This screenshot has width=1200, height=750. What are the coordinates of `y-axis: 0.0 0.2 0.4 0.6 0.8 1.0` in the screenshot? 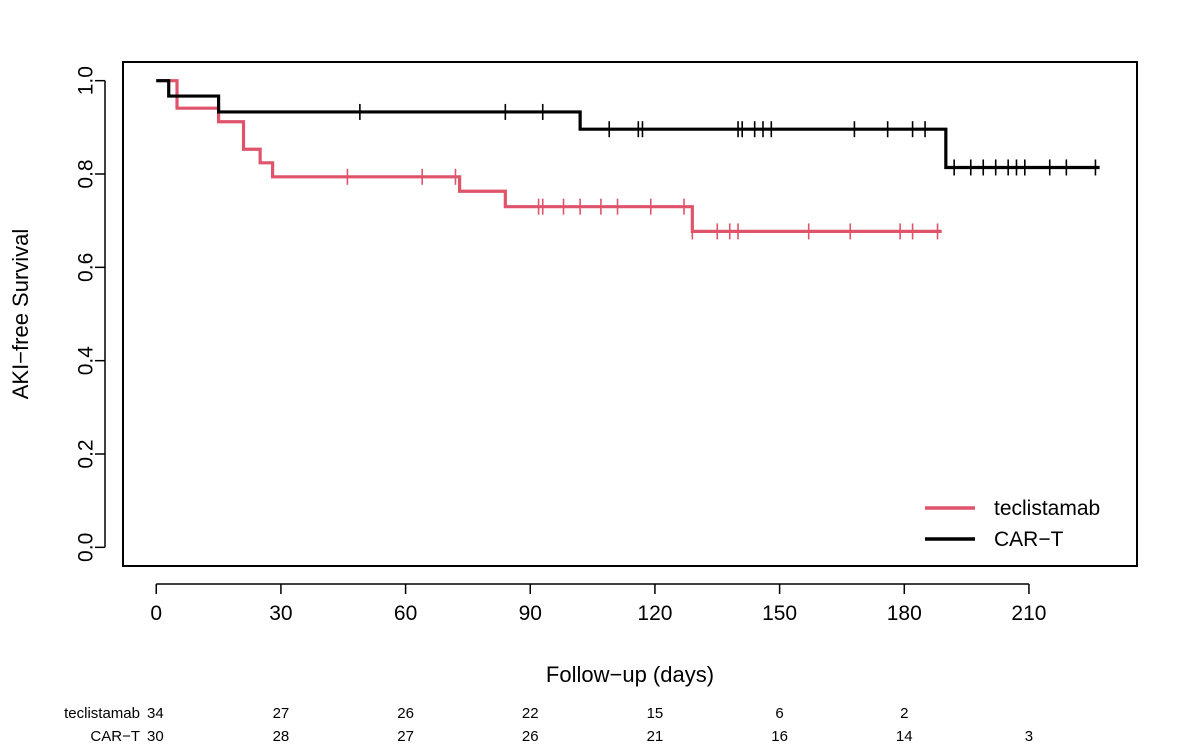 It's located at (90, 314).